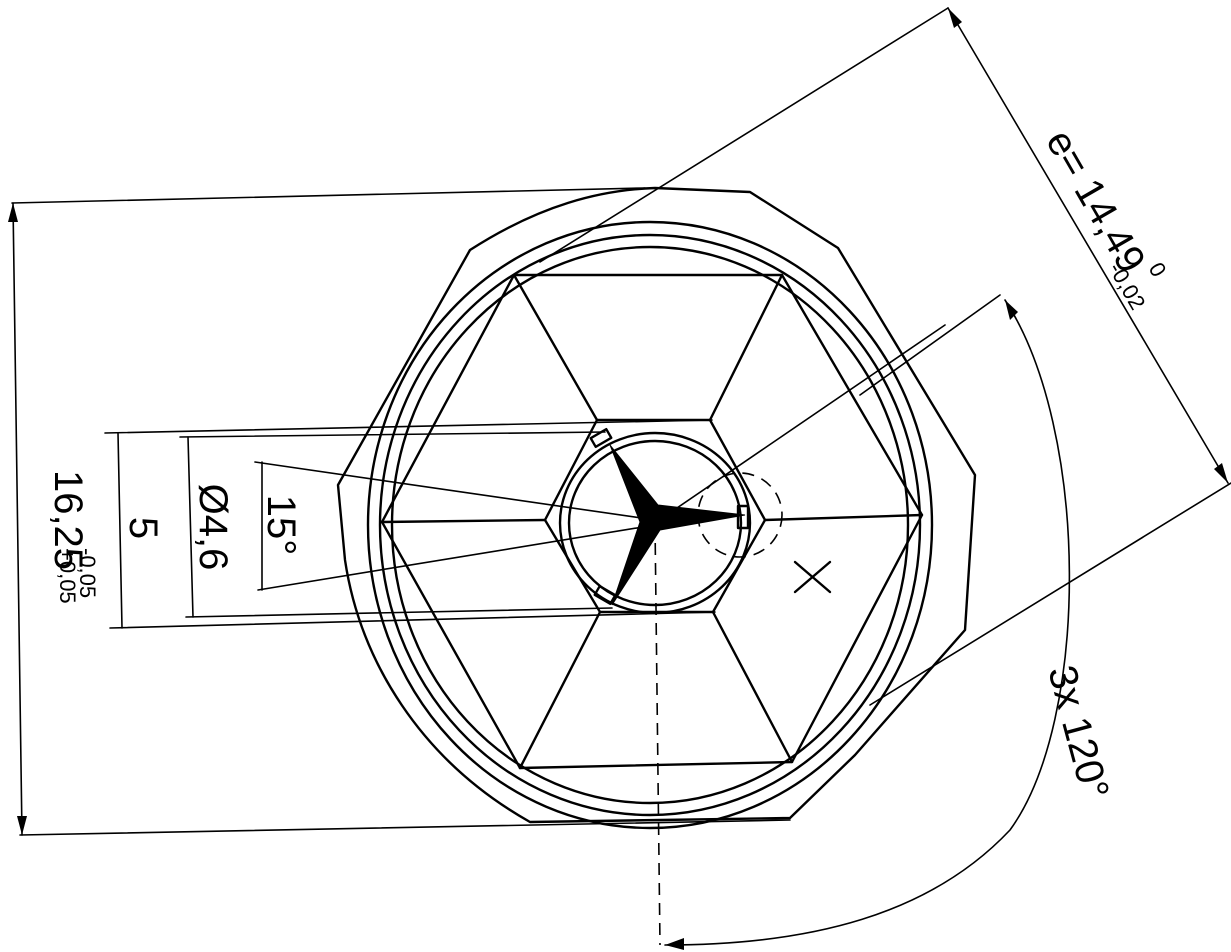 This screenshot has height=952, width=1231. What do you see at coordinates (1127, 286) in the screenshot?
I see `across-corners-tol-lower-label: -0,02` at bounding box center [1127, 286].